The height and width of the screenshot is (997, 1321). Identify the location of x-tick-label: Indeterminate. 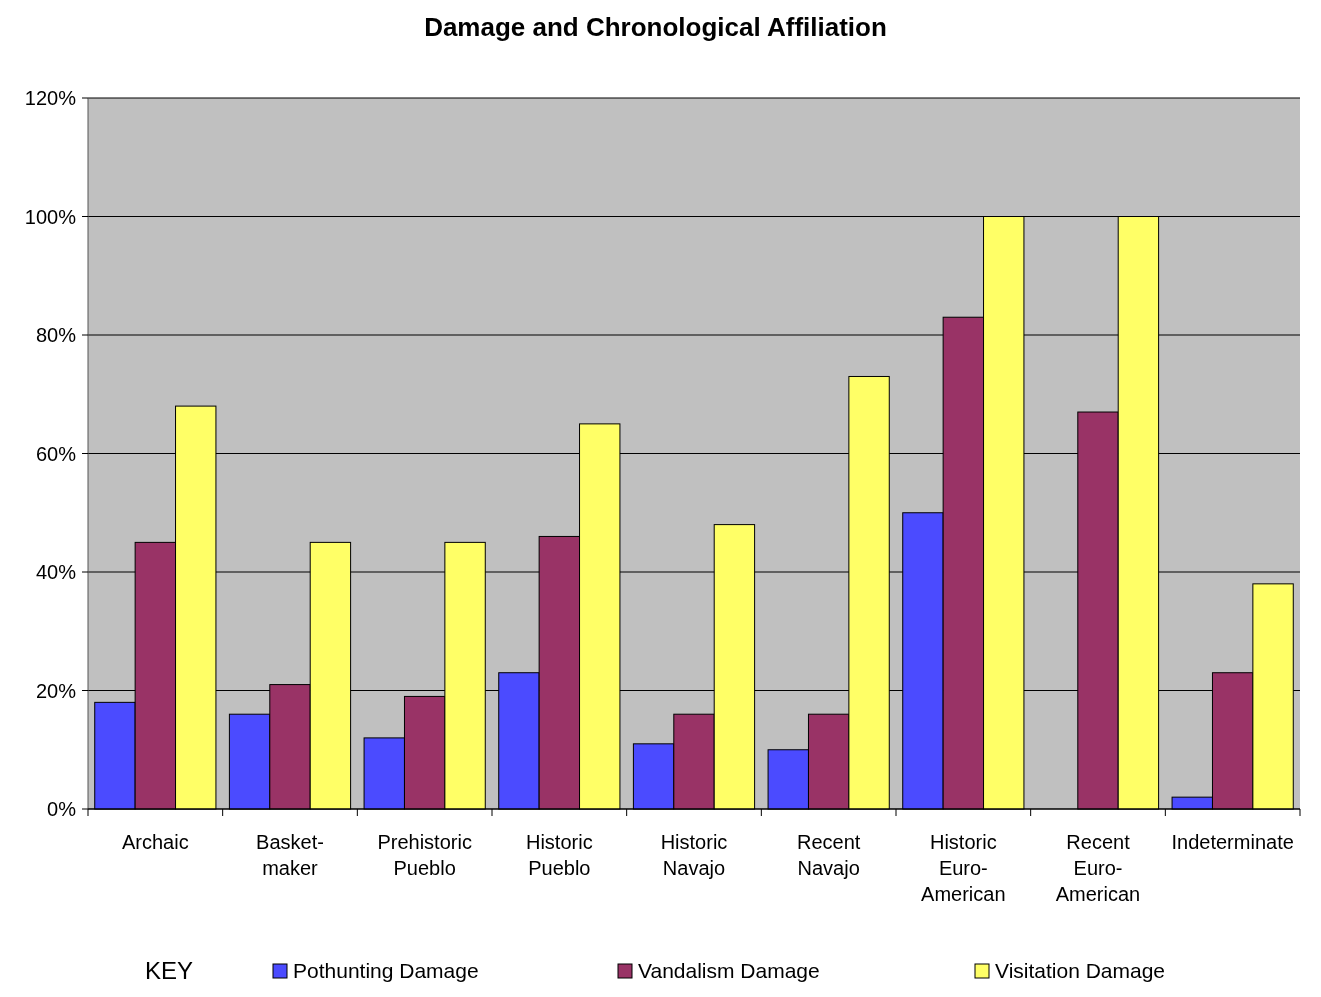
(1232, 842).